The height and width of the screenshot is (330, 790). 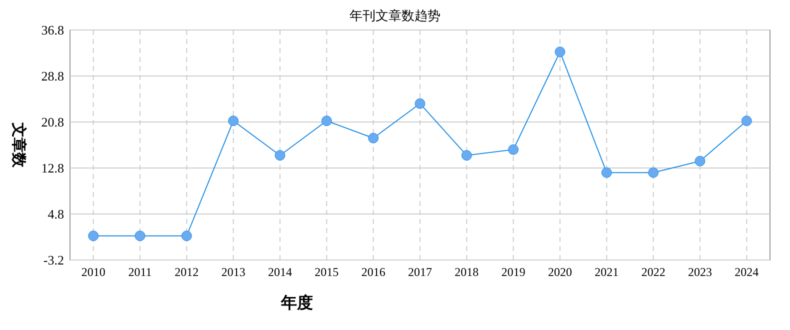 What do you see at coordinates (52, 30) in the screenshot?
I see `y-tick-label: 36.8` at bounding box center [52, 30].